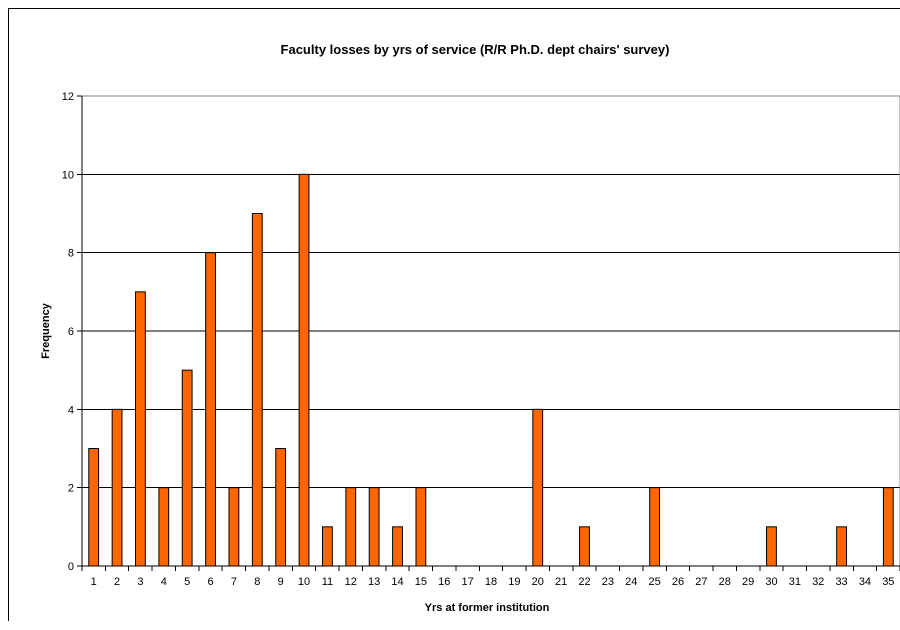 The height and width of the screenshot is (630, 900). I want to click on y-tick-labels: 0 2 4 6 8 10 12, so click(68, 332).